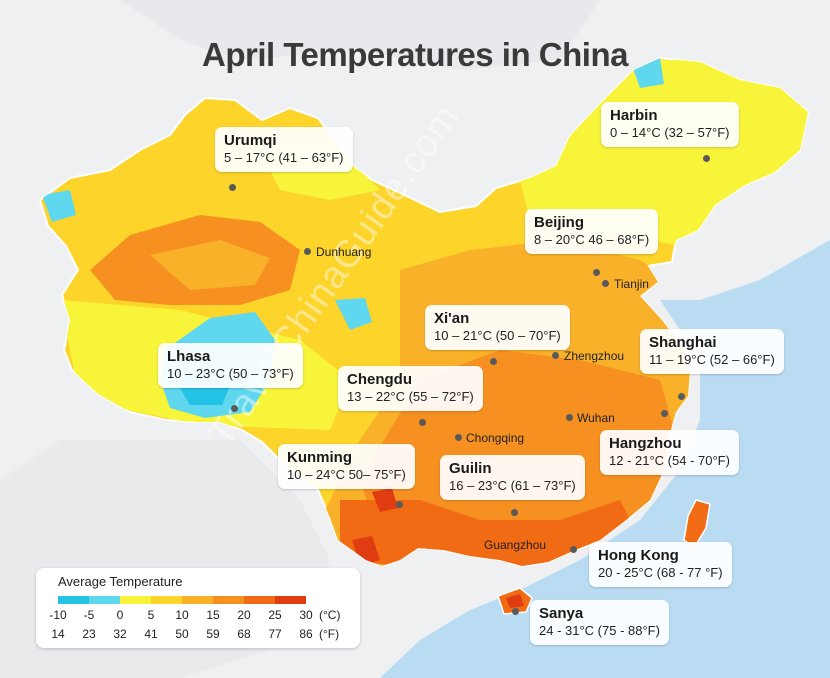  I want to click on legend-tick-celsius: 25, so click(275, 615).